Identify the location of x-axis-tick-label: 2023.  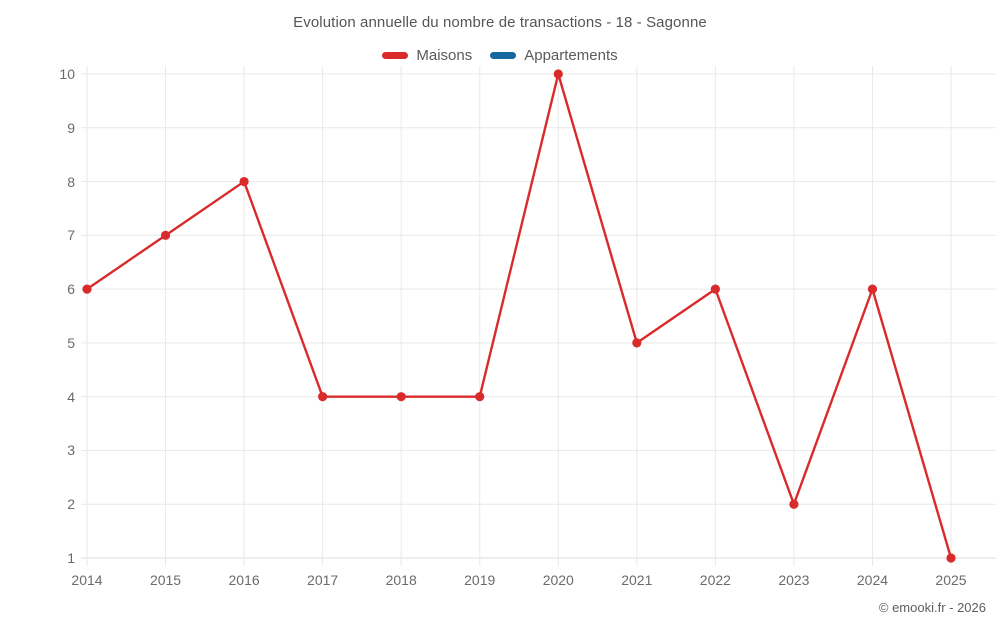
(794, 580).